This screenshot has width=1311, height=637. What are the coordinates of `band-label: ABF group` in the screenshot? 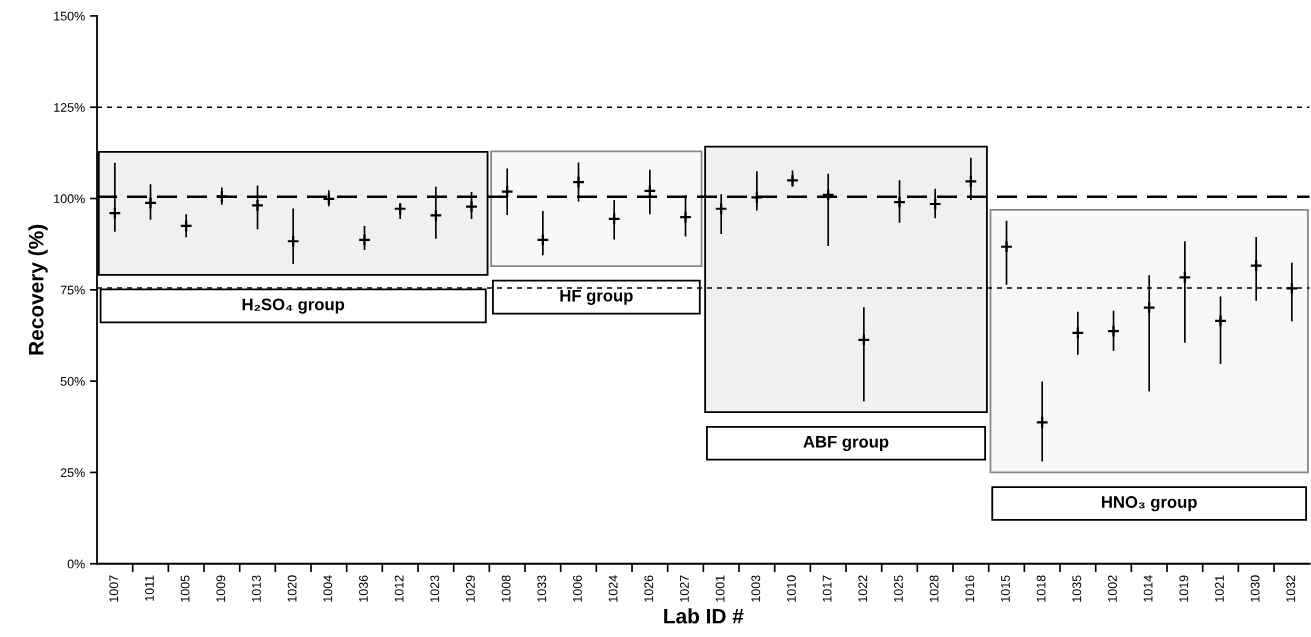 It's located at (846, 443).